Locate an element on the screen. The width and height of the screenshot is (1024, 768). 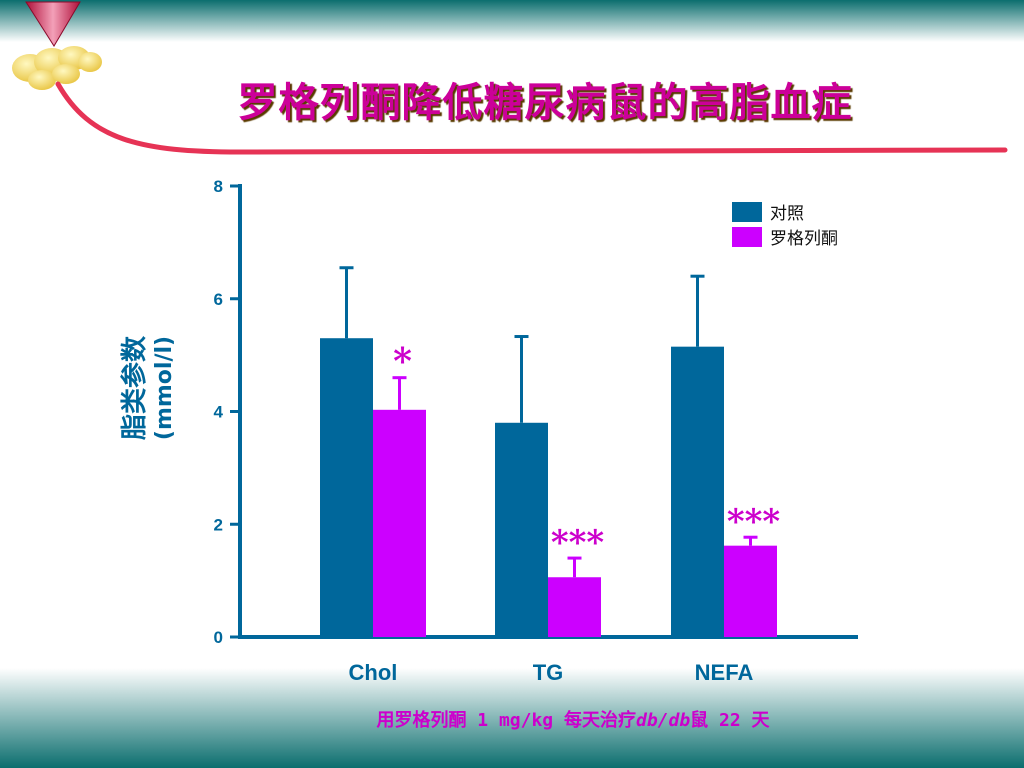
y-tick-label: 4 is located at coordinates (219, 412).